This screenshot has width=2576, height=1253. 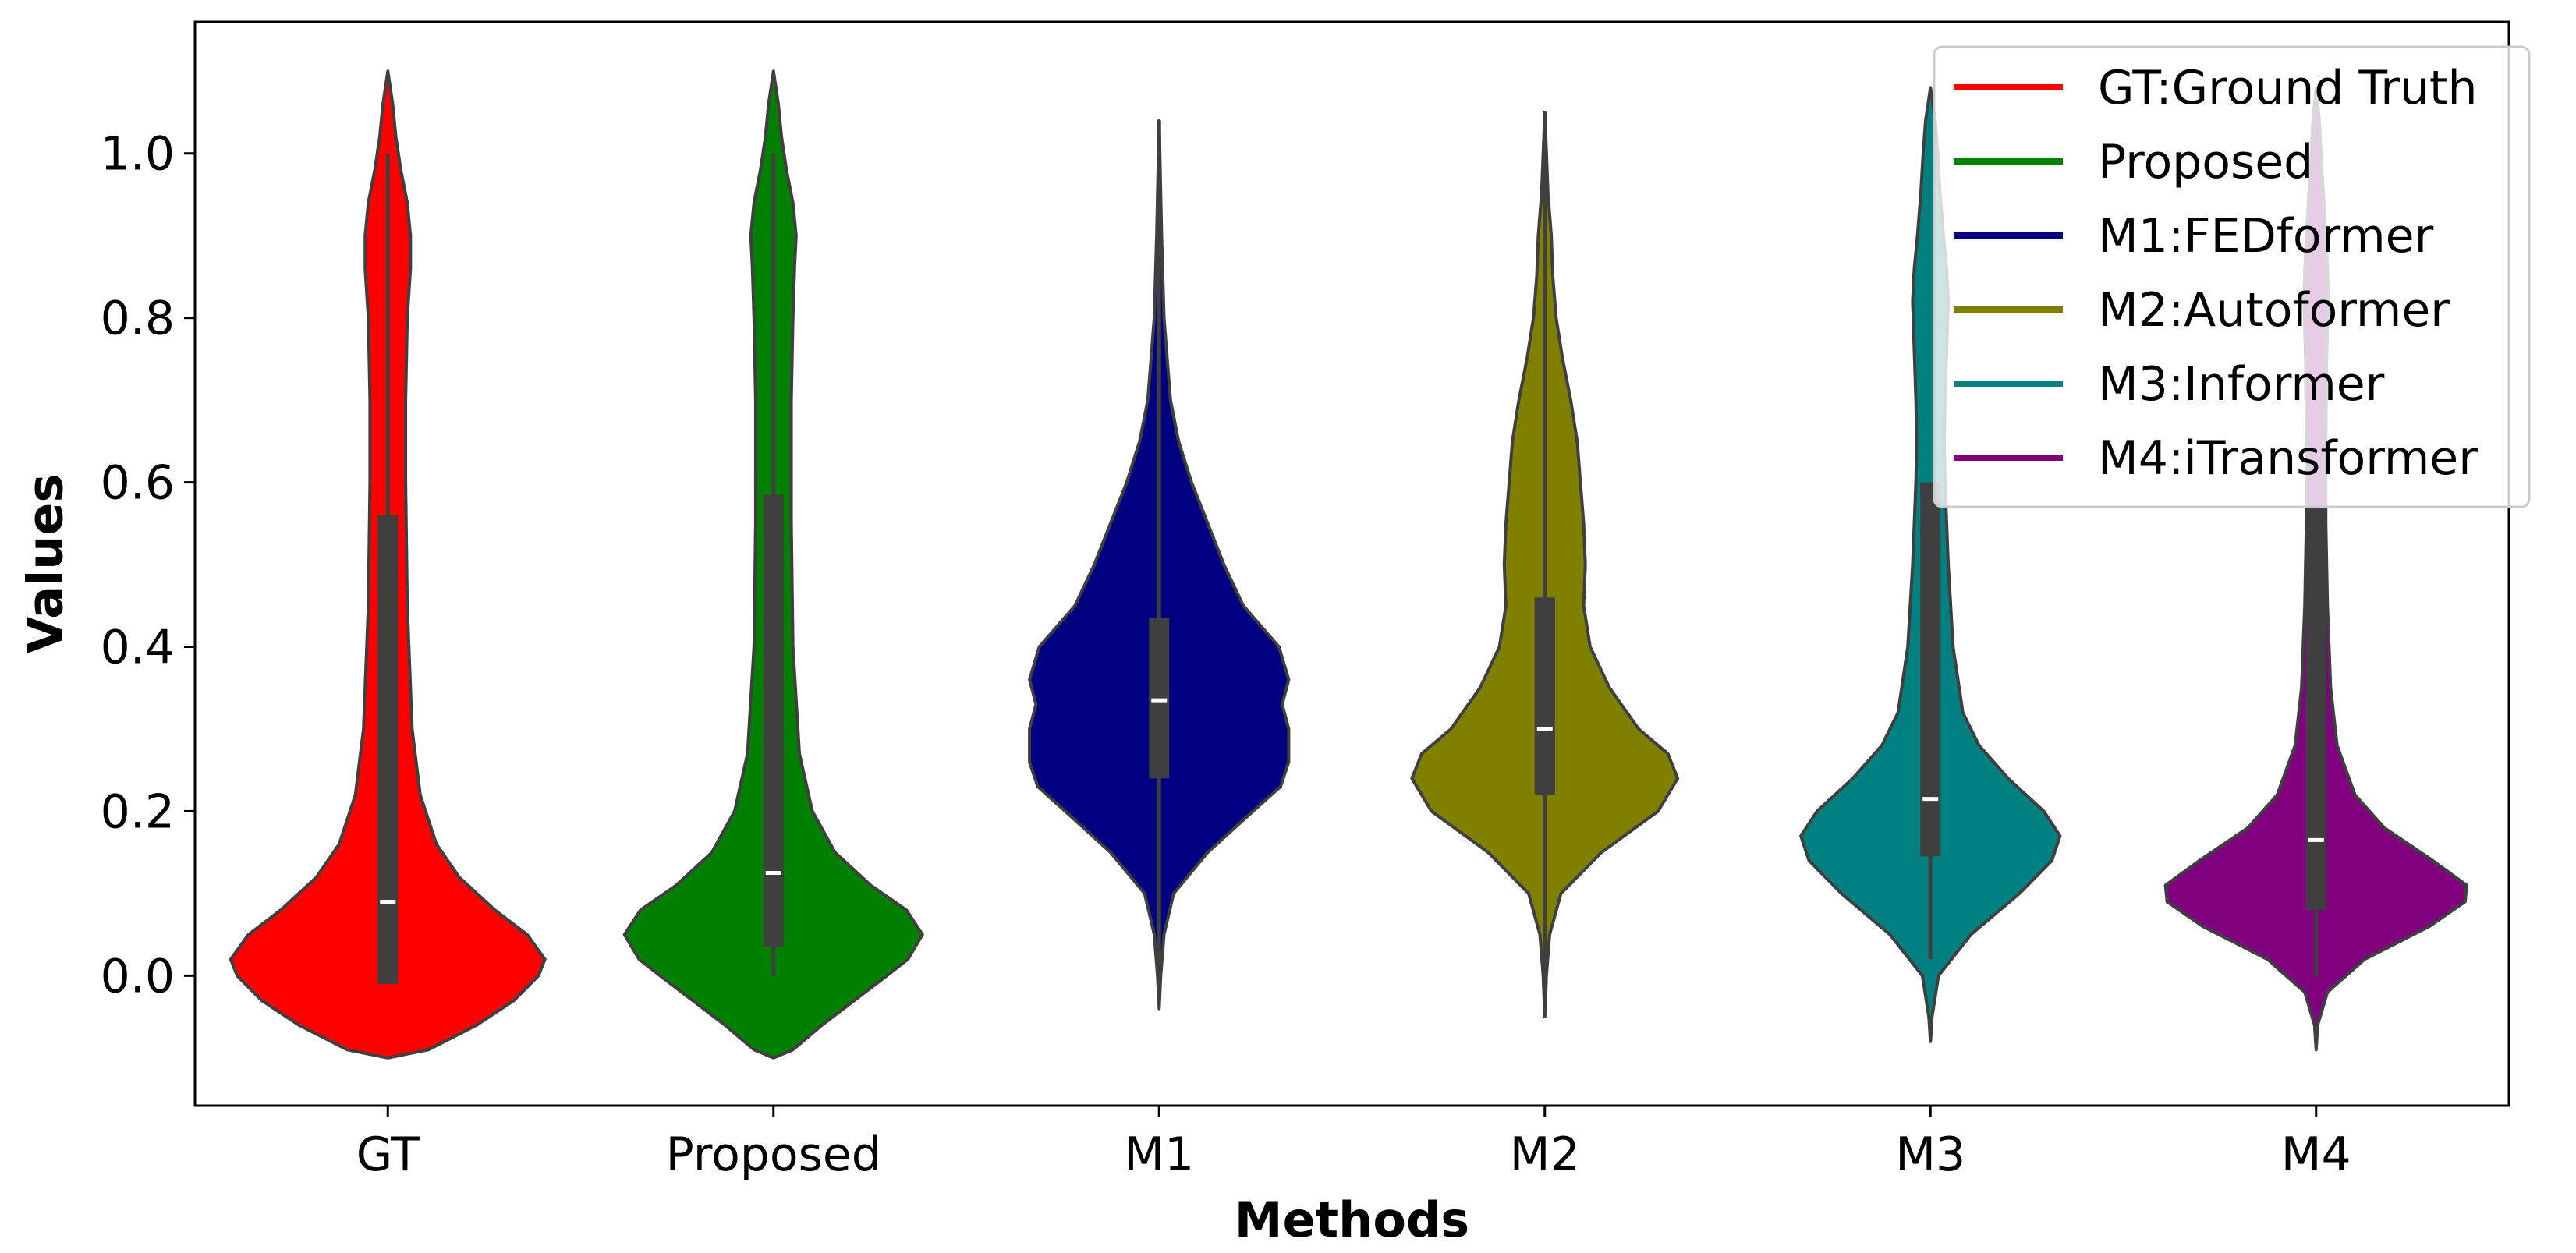 I want to click on x-tick-label: M4, so click(x=2316, y=1155).